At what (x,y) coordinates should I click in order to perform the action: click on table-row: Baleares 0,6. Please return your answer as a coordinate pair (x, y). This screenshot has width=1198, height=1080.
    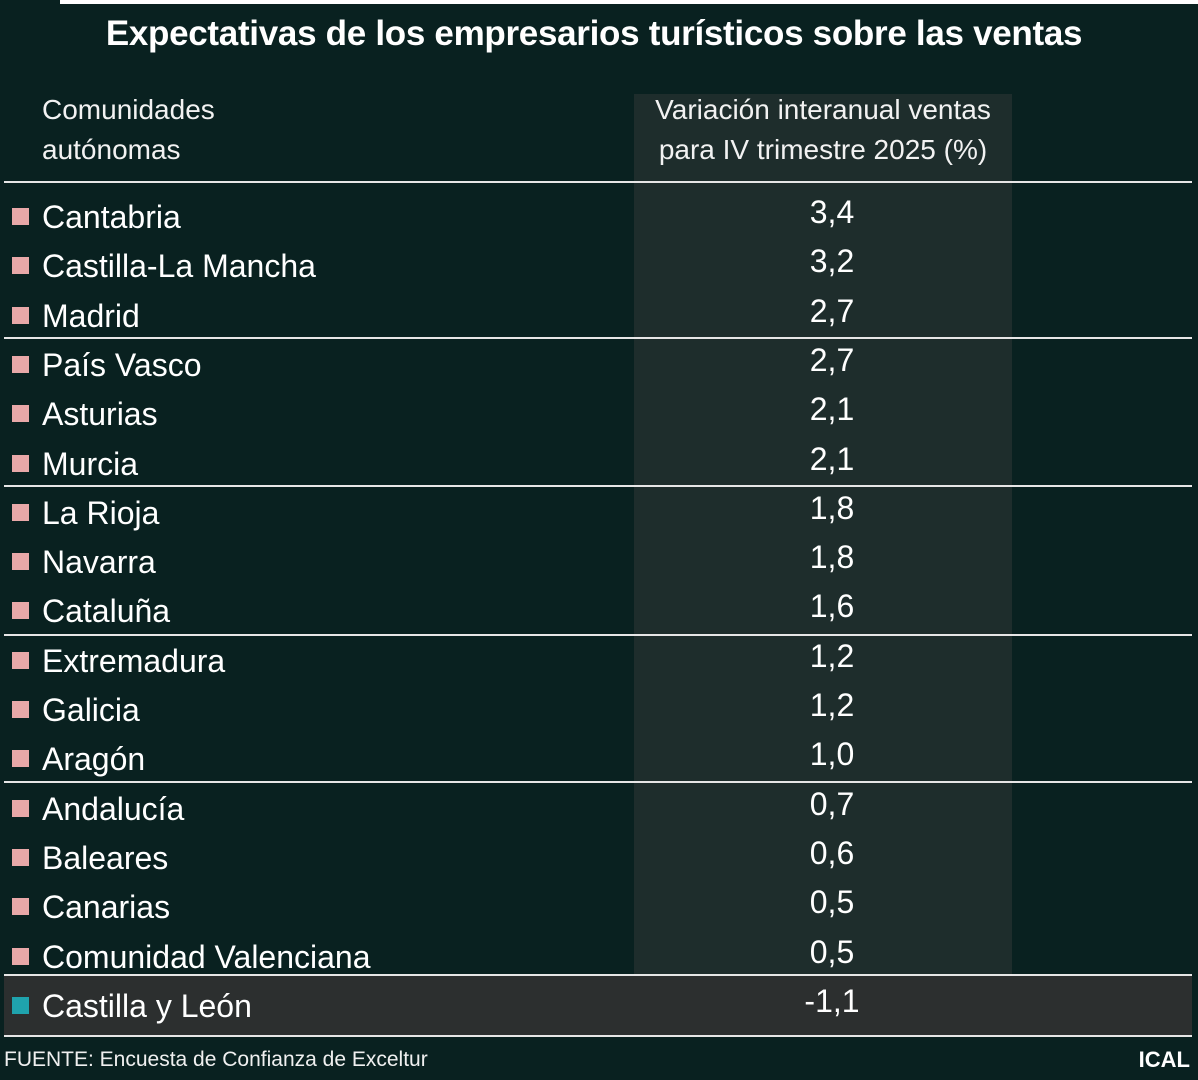
    Looking at the image, I should click on (599, 858).